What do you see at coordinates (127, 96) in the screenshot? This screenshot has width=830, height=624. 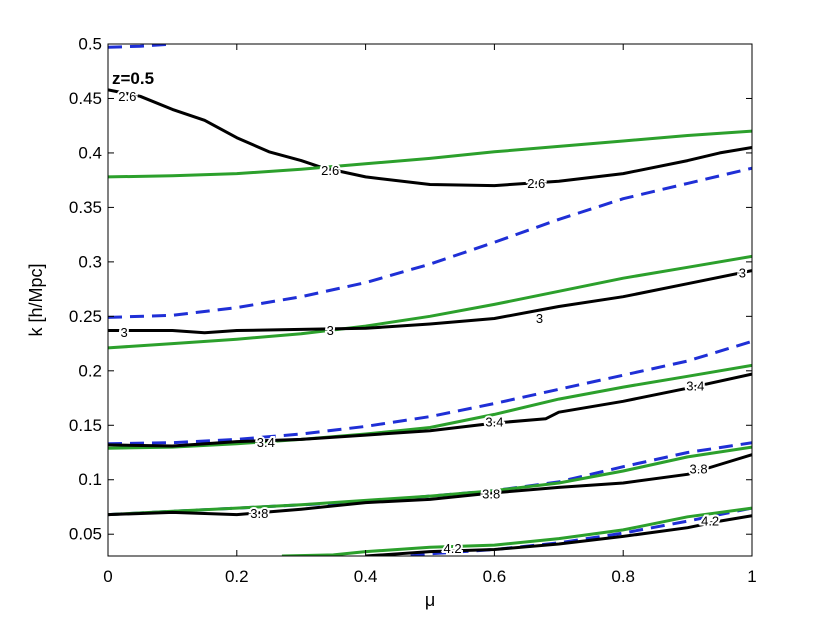 I see `contour-label-0: 2.6` at bounding box center [127, 96].